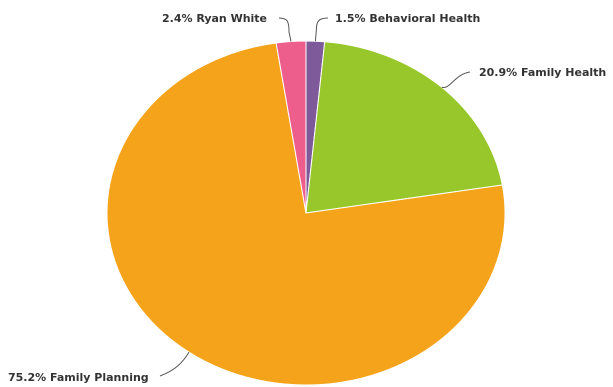  I want to click on data-label-family-planning: 75.2% Family Planning, so click(78, 377).